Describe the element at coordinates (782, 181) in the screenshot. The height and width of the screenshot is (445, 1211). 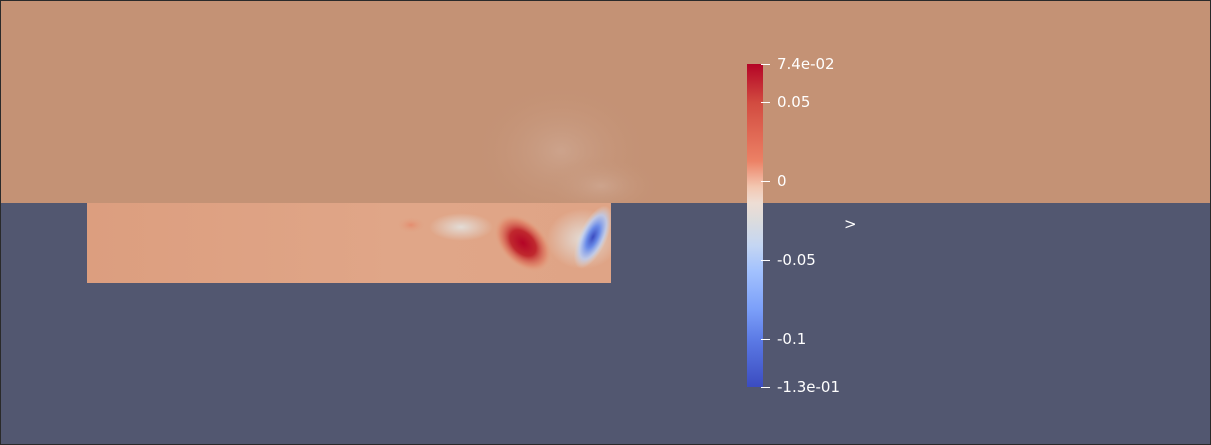
I see `scalar-bar-tick-label: 0` at that location.